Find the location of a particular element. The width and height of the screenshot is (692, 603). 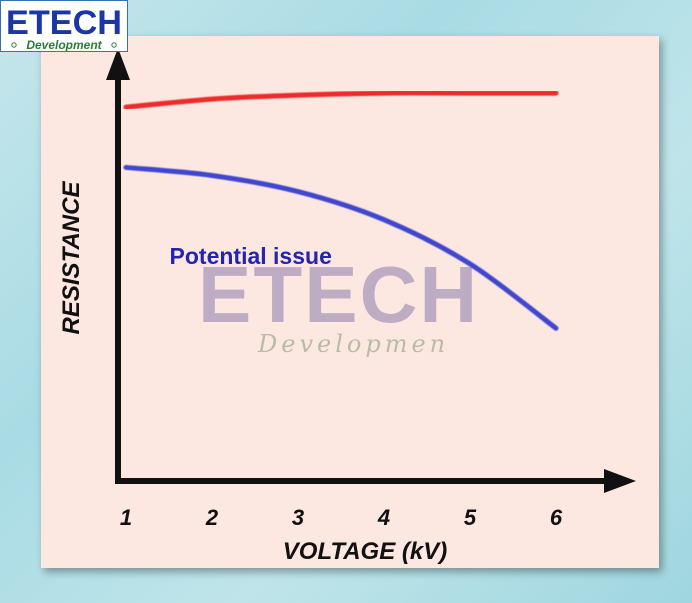

annotation-1: Potential issue is located at coordinates (251, 256).